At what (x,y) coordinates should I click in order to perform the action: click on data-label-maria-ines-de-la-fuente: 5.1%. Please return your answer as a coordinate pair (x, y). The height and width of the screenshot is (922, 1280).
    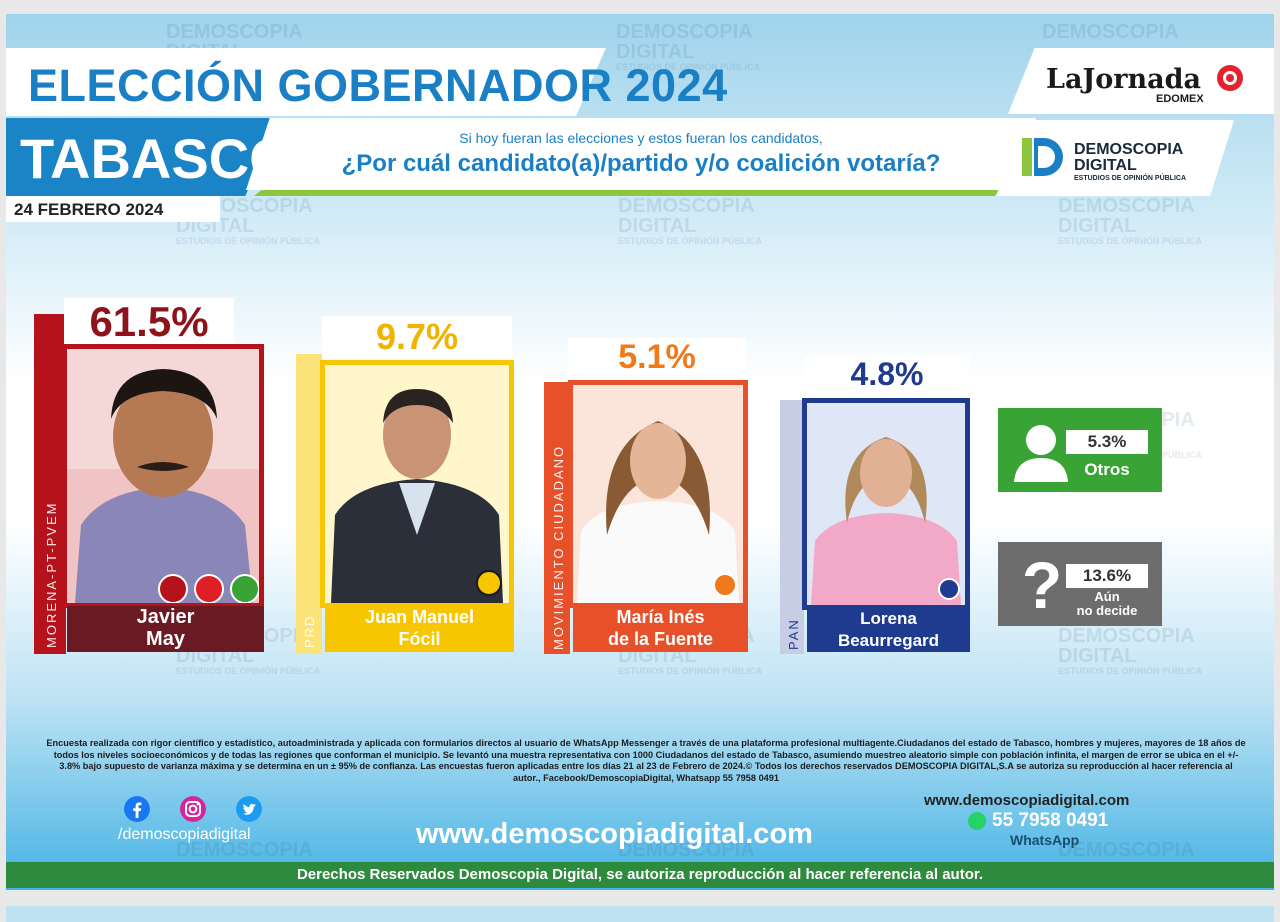
    Looking at the image, I should click on (657, 359).